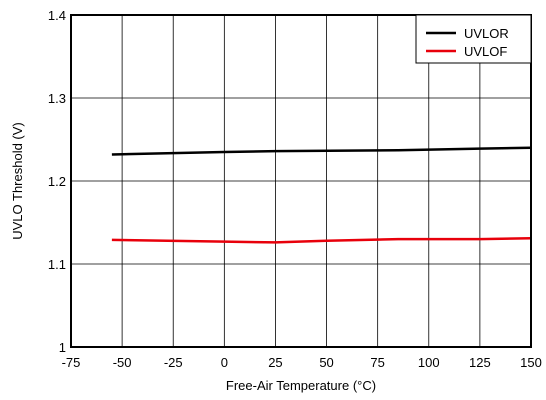 This screenshot has width=546, height=400. Describe the element at coordinates (122, 362) in the screenshot. I see `x-tick-label: -50` at that location.